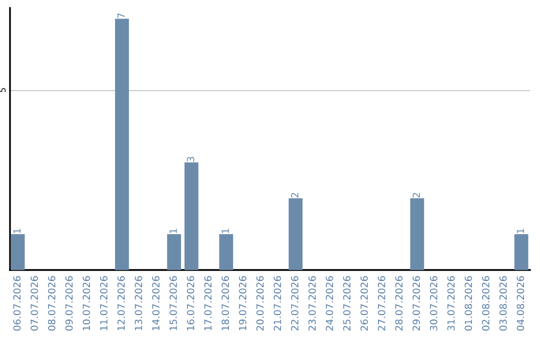 The image size is (540, 340). What do you see at coordinates (382, 303) in the screenshot?
I see `x-tick-label: 27.07.2026` at bounding box center [382, 303].